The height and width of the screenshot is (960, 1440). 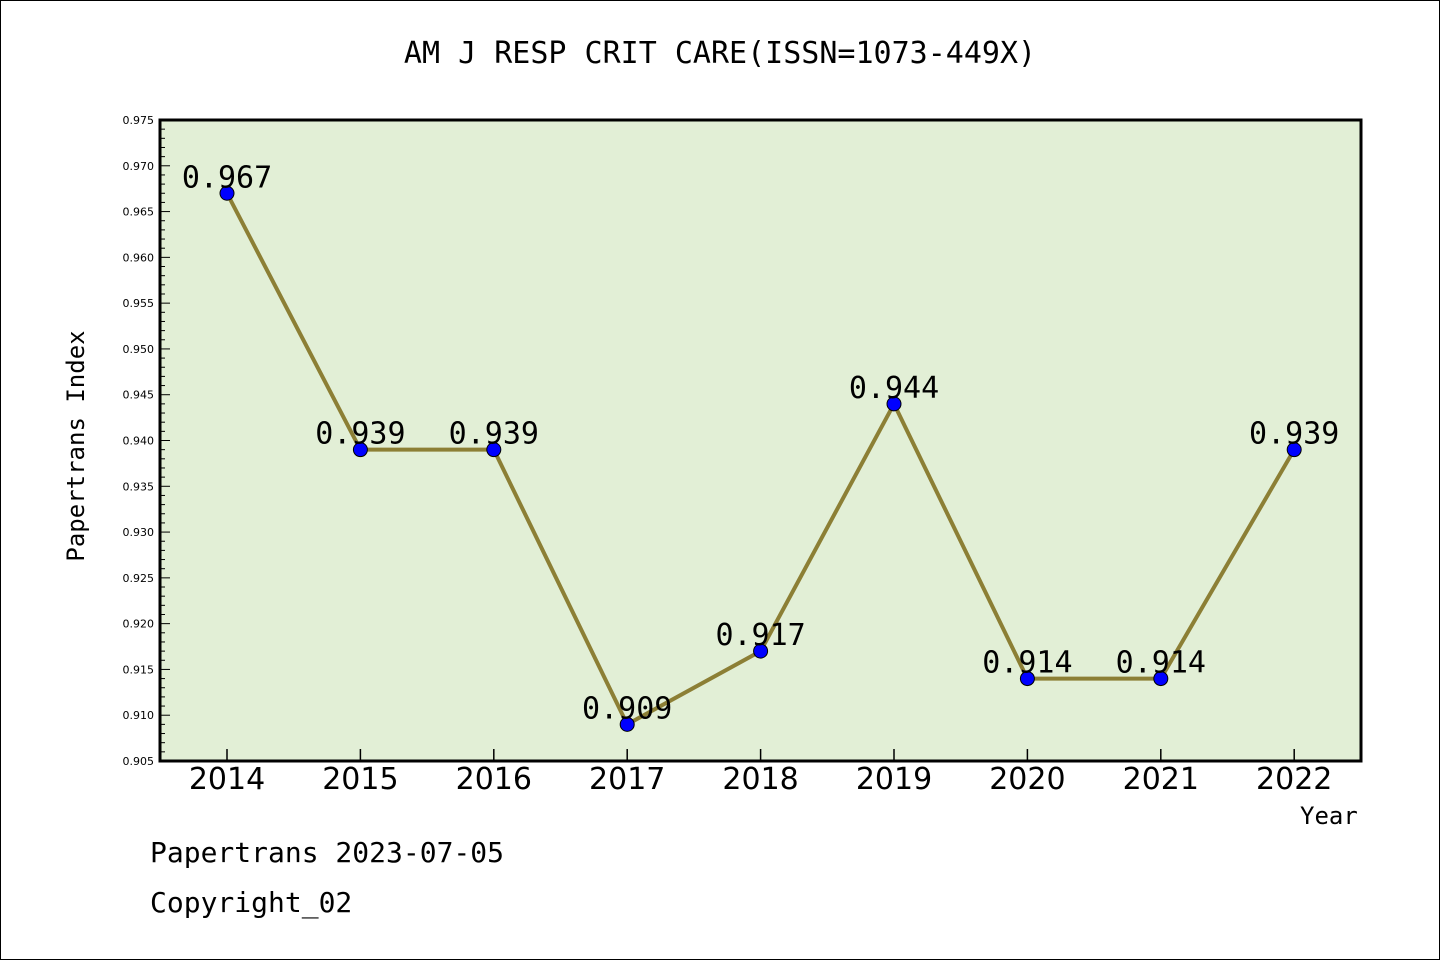 I want to click on y-tick-label: 0.970, so click(x=139, y=166).